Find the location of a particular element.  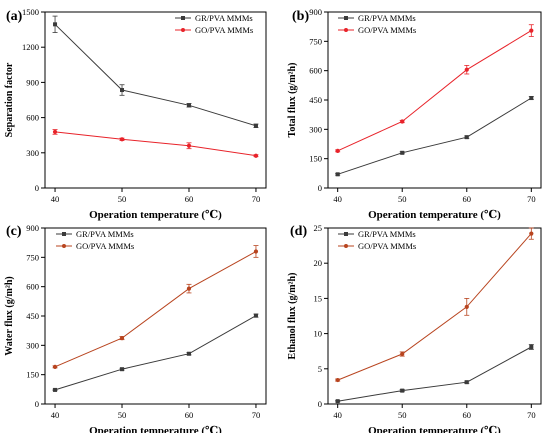

y-tick-label: 15 is located at coordinates (318, 298).